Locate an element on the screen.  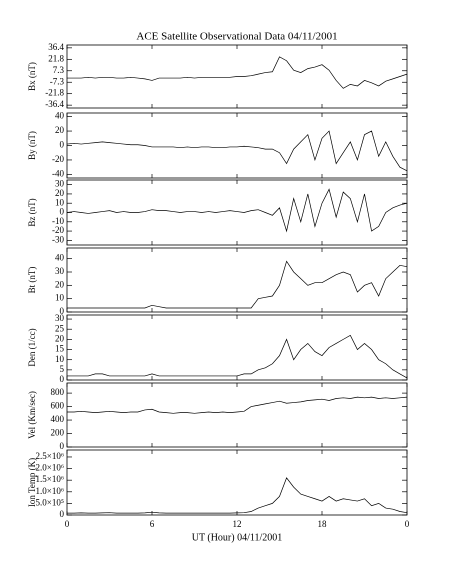
y-axis-label: Den (1/cc) is located at coordinates (32, 347).